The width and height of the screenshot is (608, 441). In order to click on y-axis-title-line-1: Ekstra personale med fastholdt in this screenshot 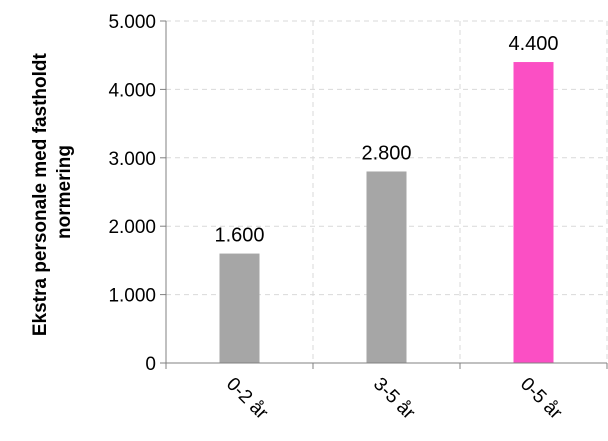, I will do `click(40, 194)`.